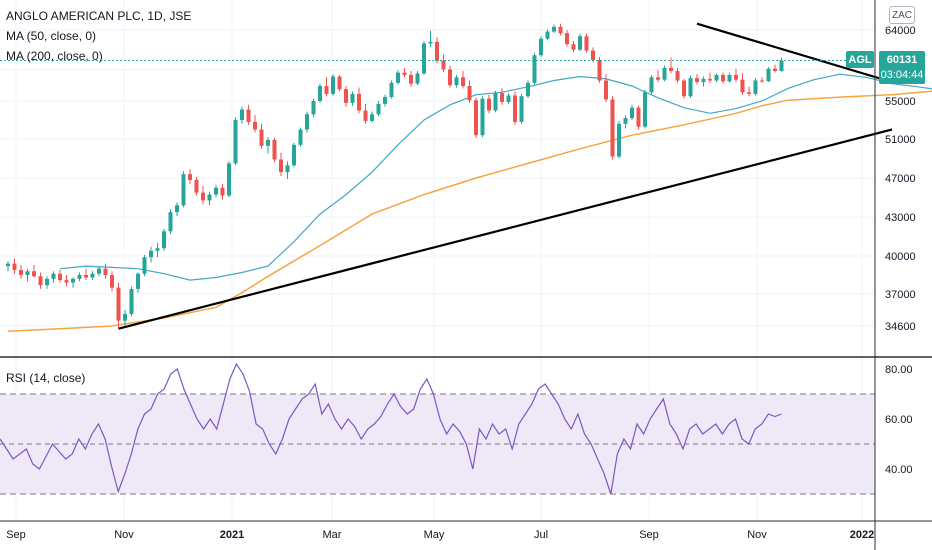 This screenshot has width=932, height=550. I want to click on ma200-legend: MA (200, close, 0), so click(54, 56).